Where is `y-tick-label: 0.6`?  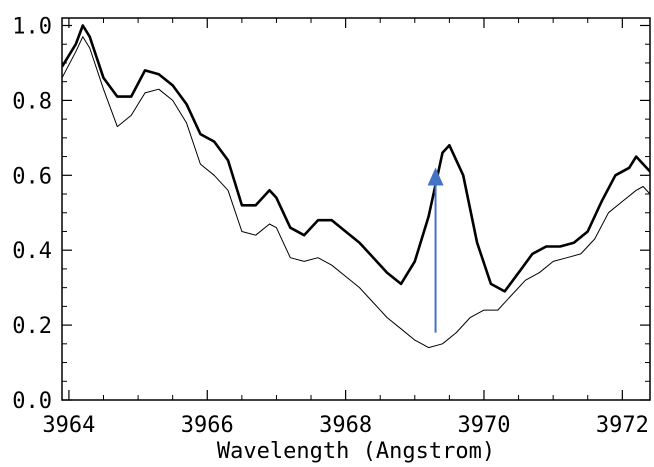 y-tick-label: 0.6 is located at coordinates (32, 176).